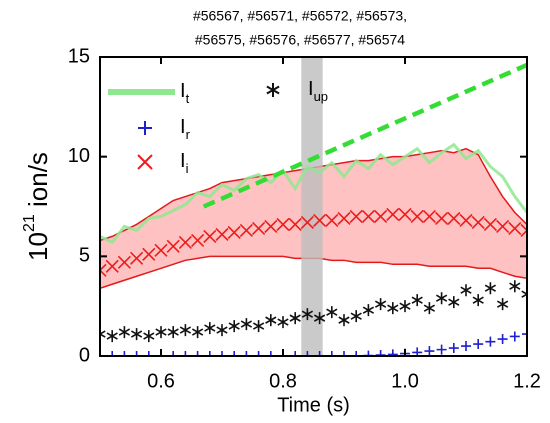 Image resolution: width=550 pixels, height=423 pixels. I want to click on x-tick-label: 0.8, so click(283, 381).